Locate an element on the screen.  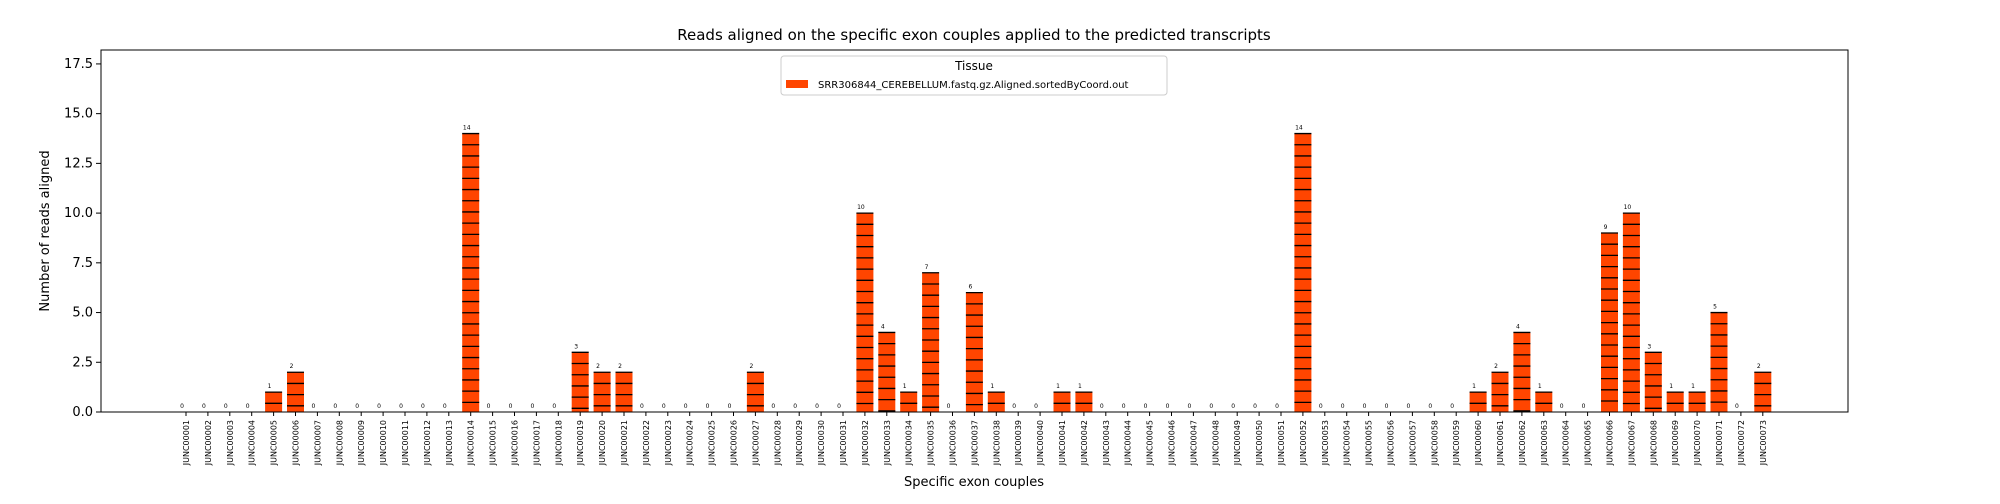
x-tick-label: JUNC00056 is located at coordinates (1391, 443).